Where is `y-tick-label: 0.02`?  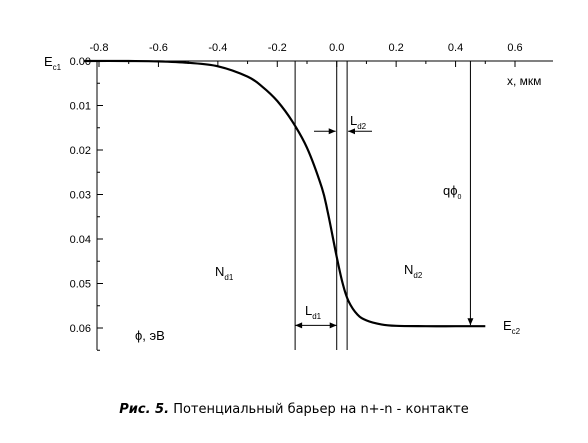 y-tick-label: 0.02 is located at coordinates (80, 151).